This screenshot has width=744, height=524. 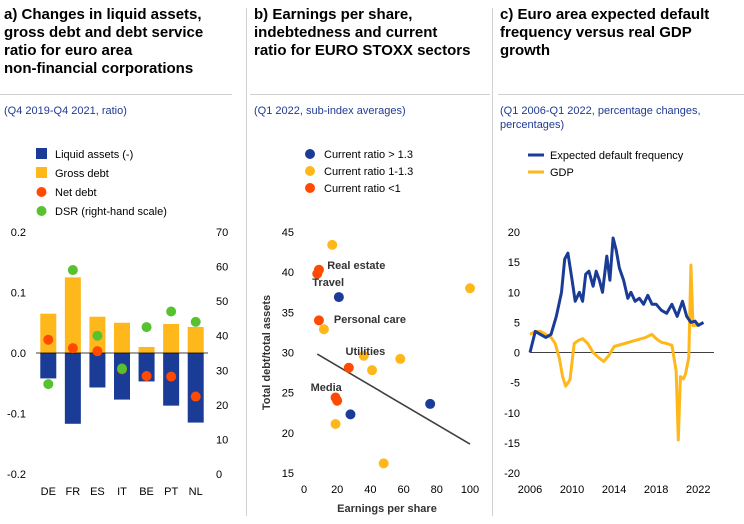 What do you see at coordinates (288, 474) in the screenshot?
I see `y-tick-label-b: 15` at bounding box center [288, 474].